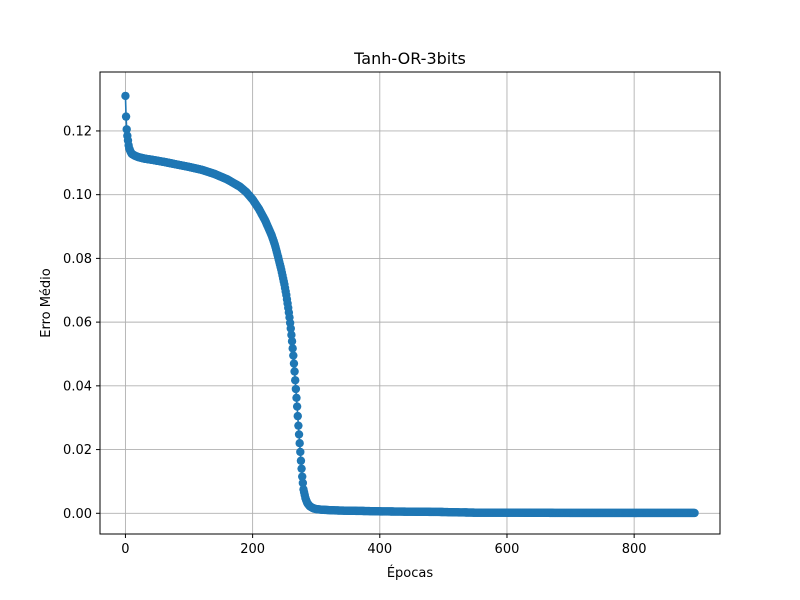 Image resolution: width=800 pixels, height=600 pixels. I want to click on x-tick-label: 400, so click(379, 549).